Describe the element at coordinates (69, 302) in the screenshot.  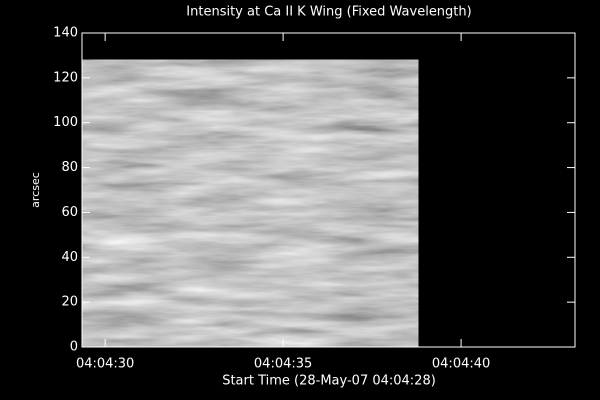
I see `y-tick-label: 20` at that location.